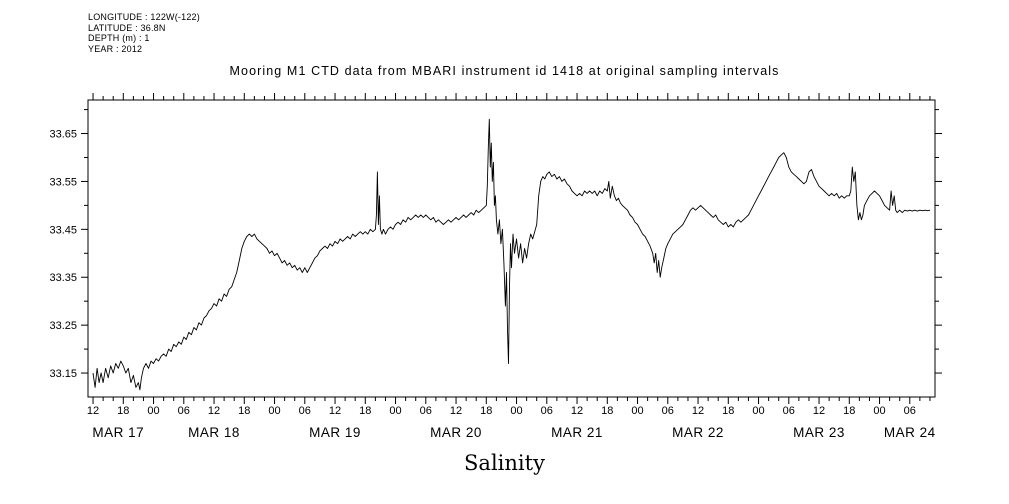  Describe the element at coordinates (456, 432) in the screenshot. I see `x-date-label: MAR 20` at that location.